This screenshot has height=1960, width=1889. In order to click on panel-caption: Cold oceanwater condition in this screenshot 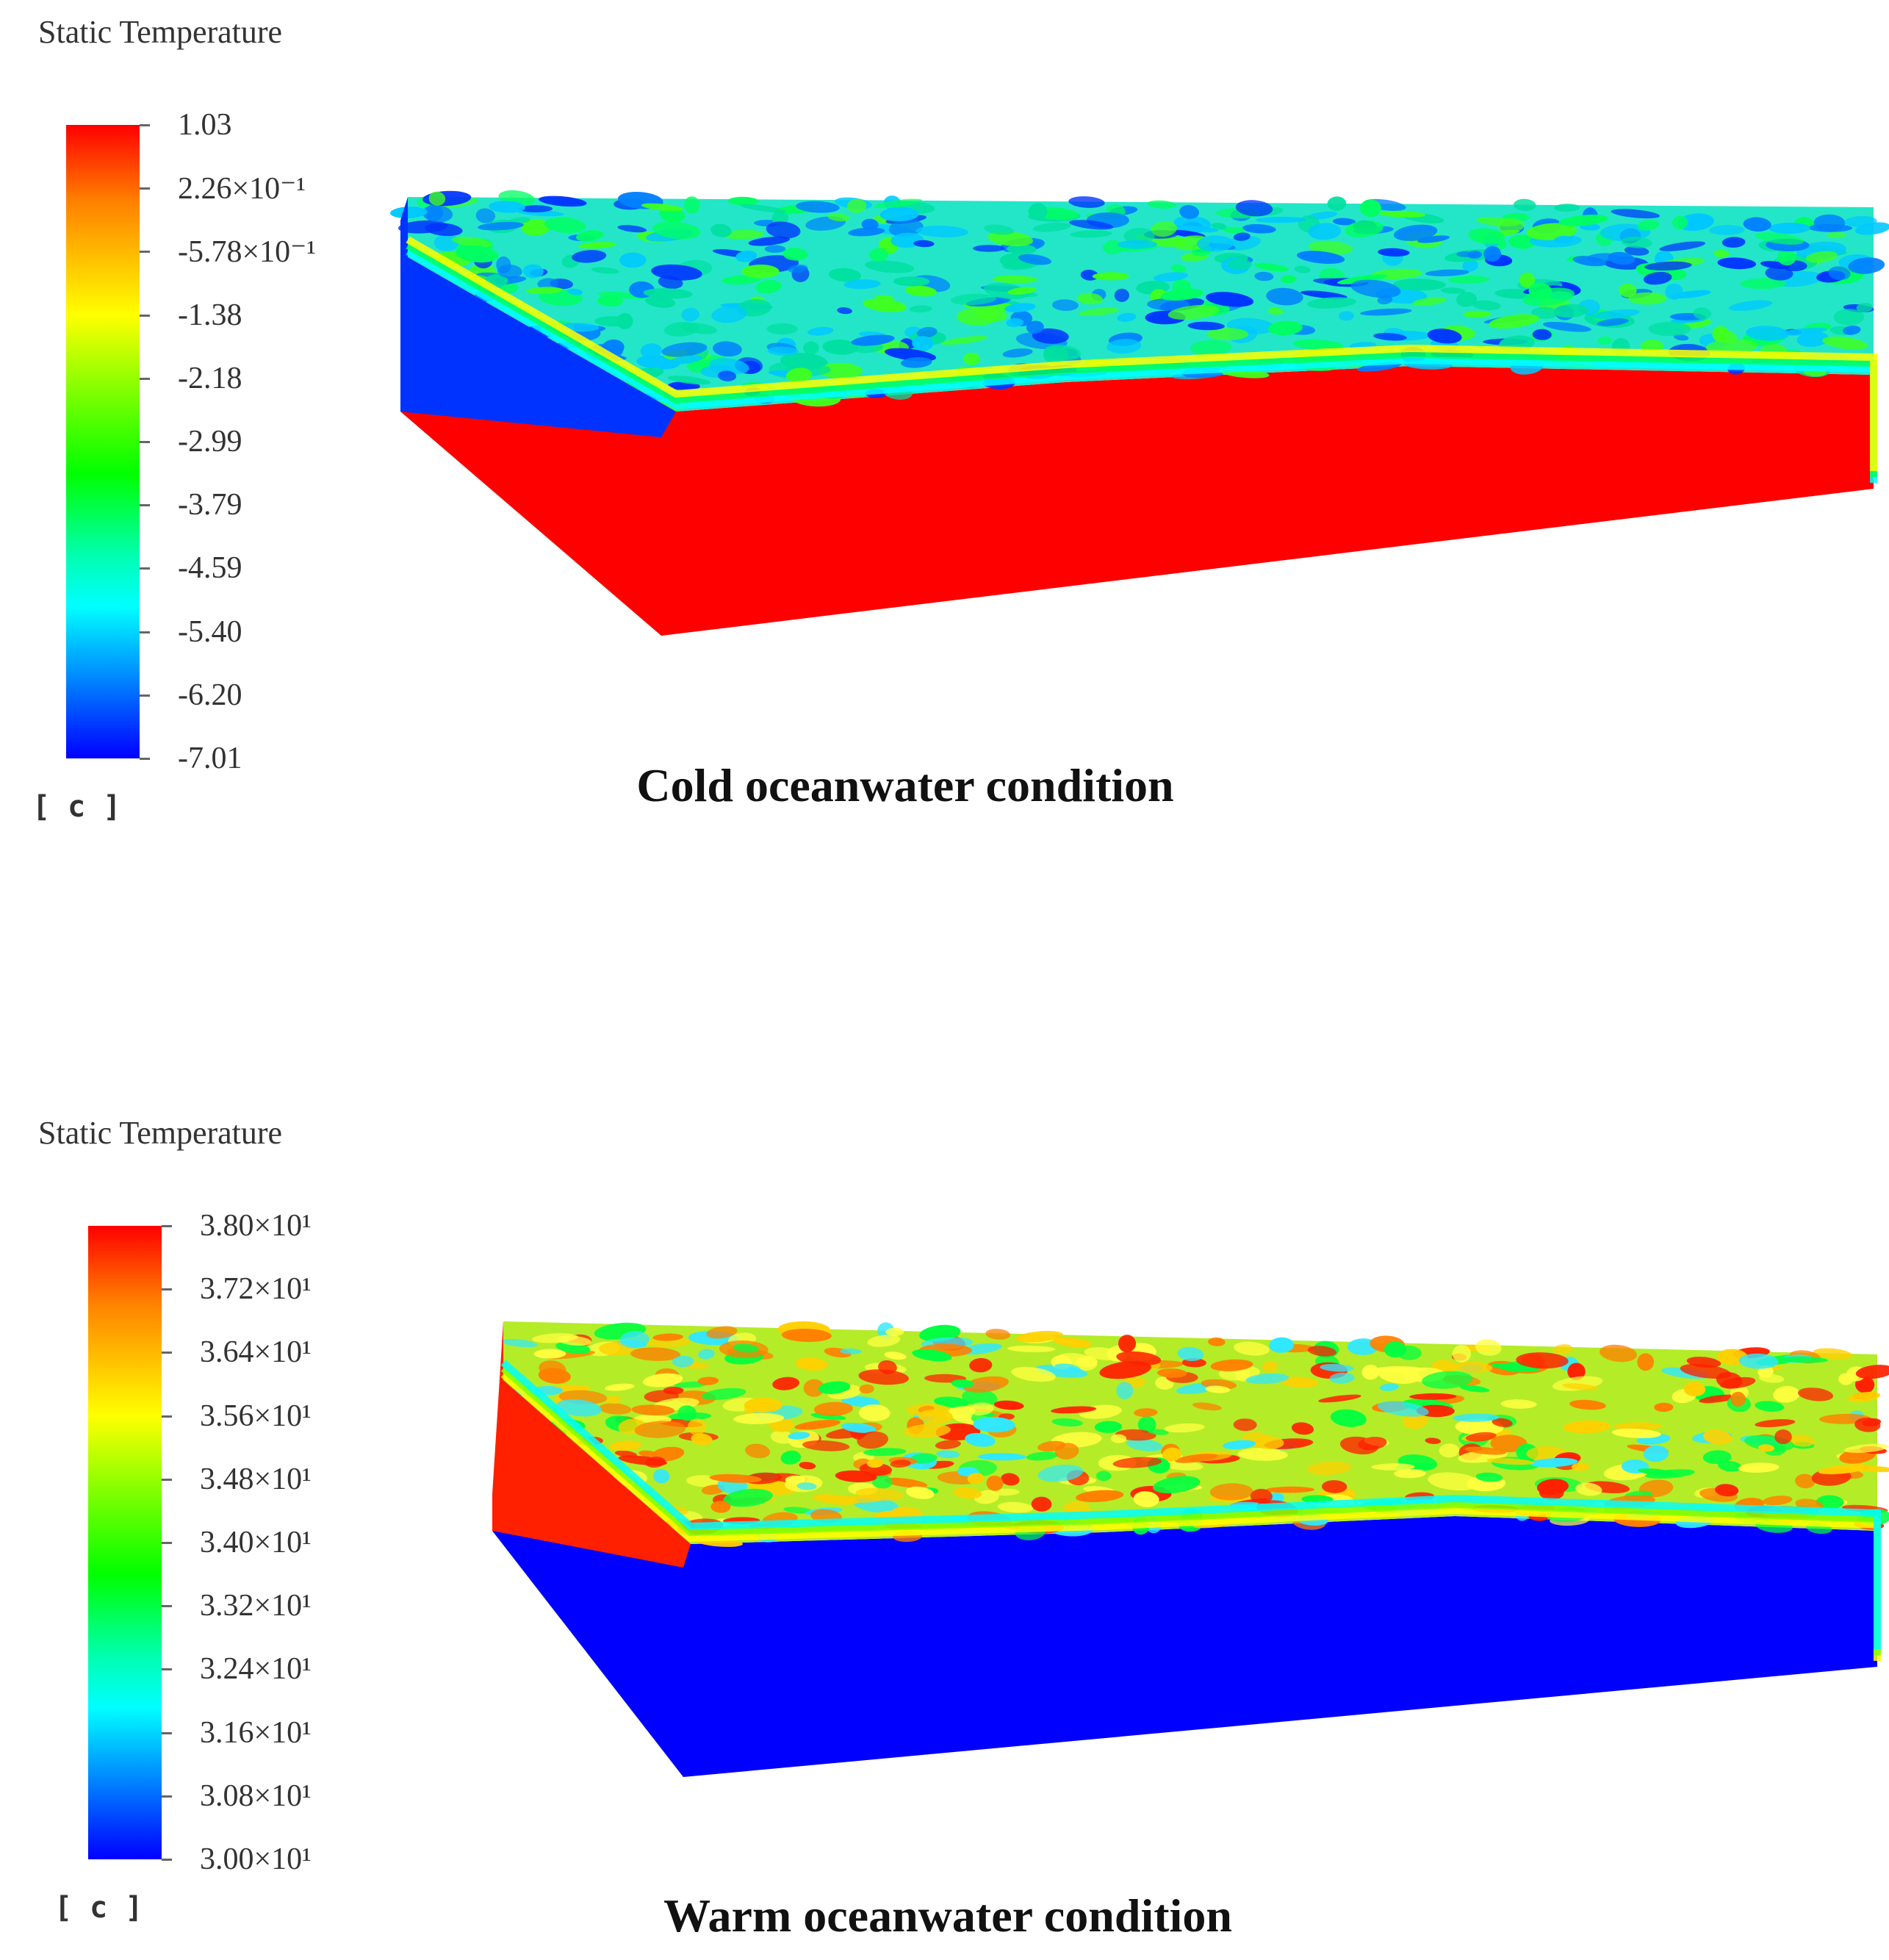, I will do `click(905, 785)`.